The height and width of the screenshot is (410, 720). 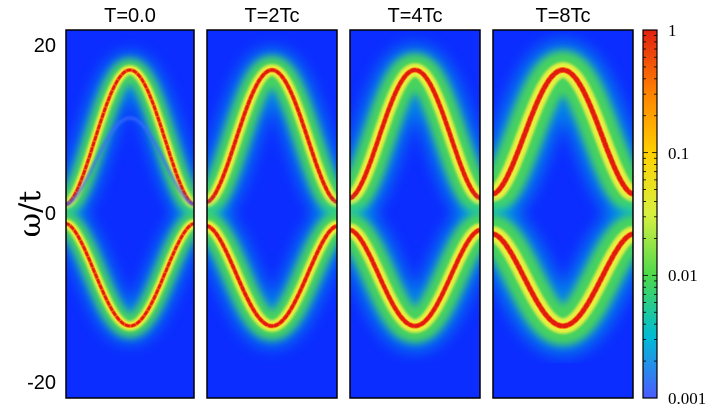 I want to click on colorbar-tick-label-1: 1, so click(x=672, y=30).